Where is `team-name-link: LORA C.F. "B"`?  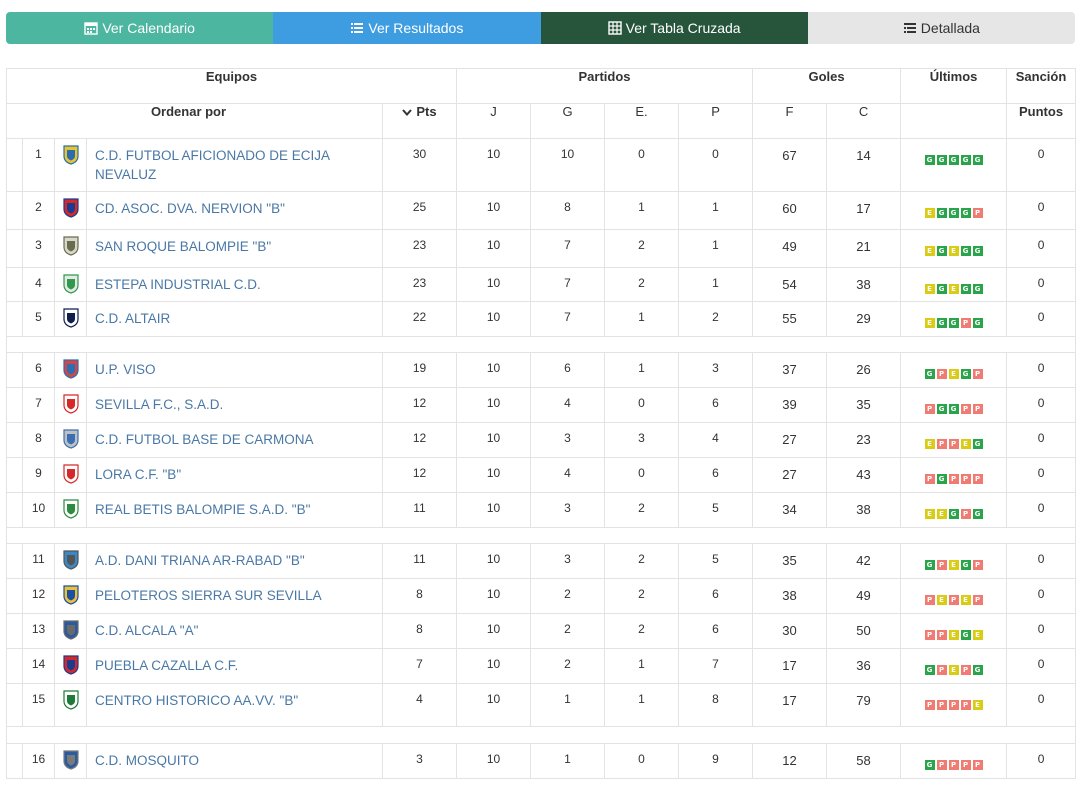 team-name-link: LORA C.F. "B" is located at coordinates (138, 474).